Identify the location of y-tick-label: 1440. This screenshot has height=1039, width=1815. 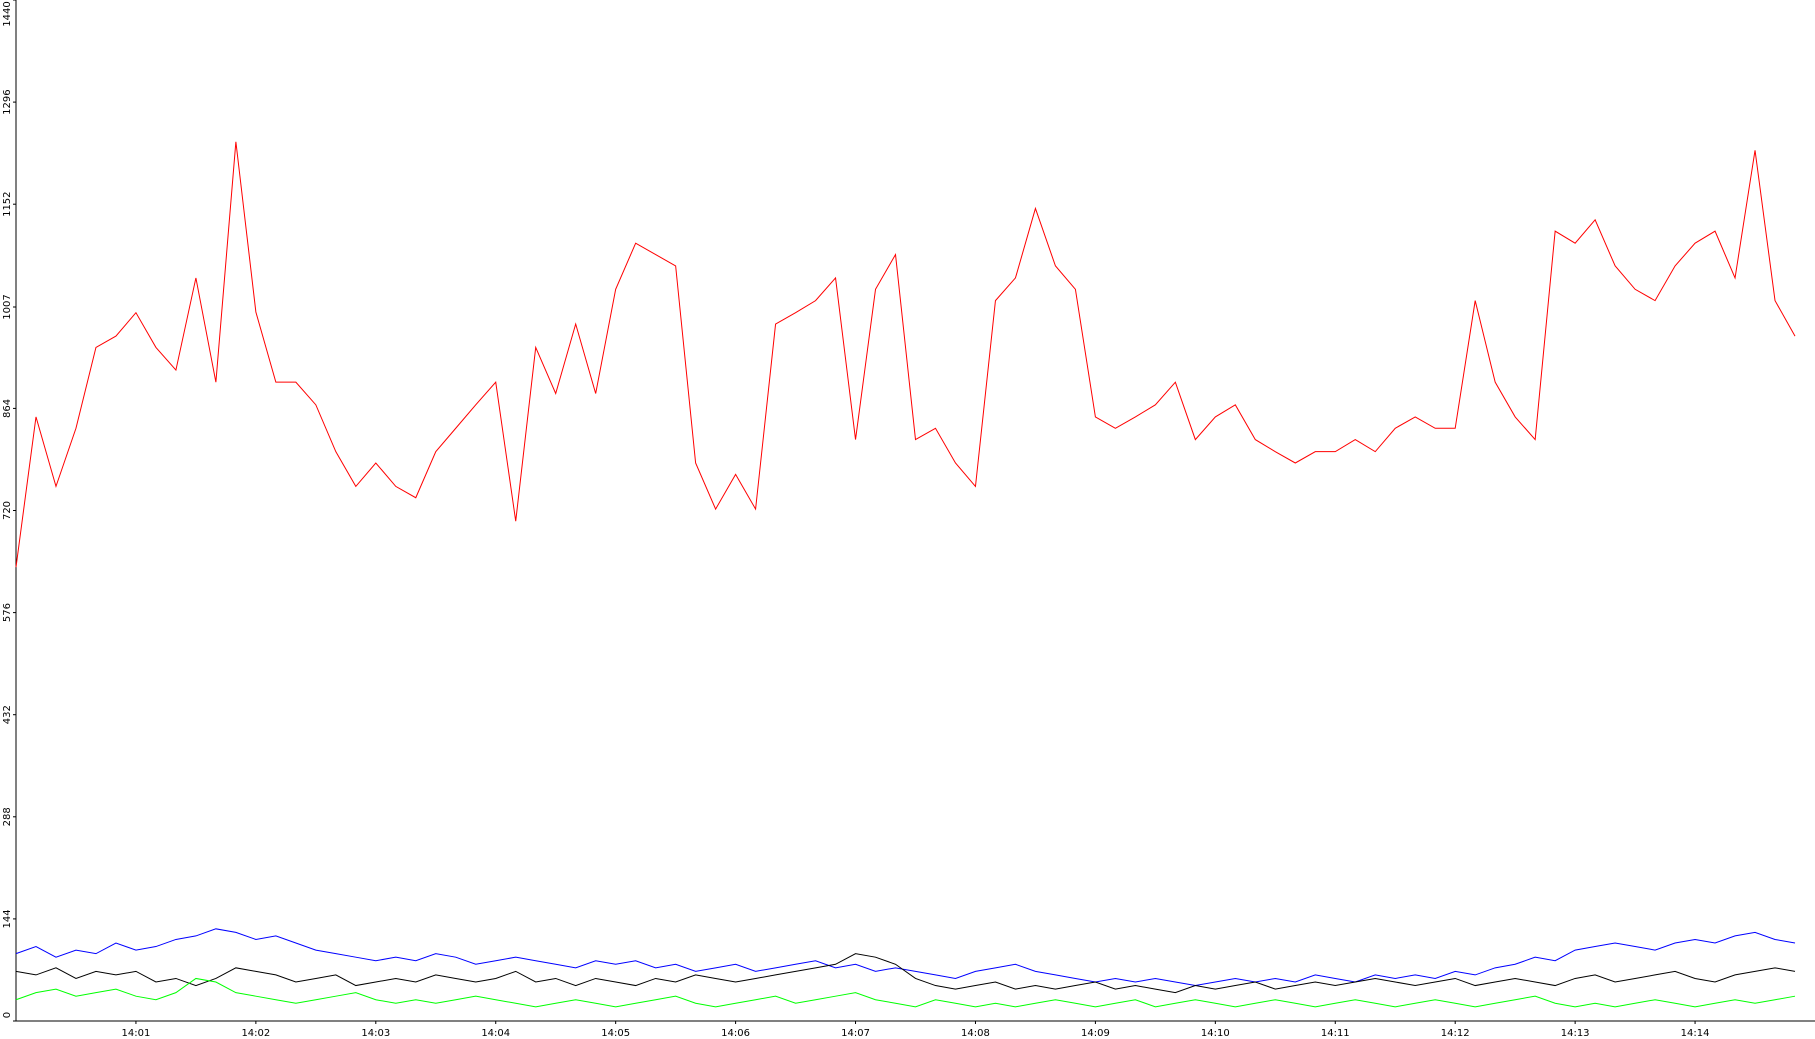
(7, 13).